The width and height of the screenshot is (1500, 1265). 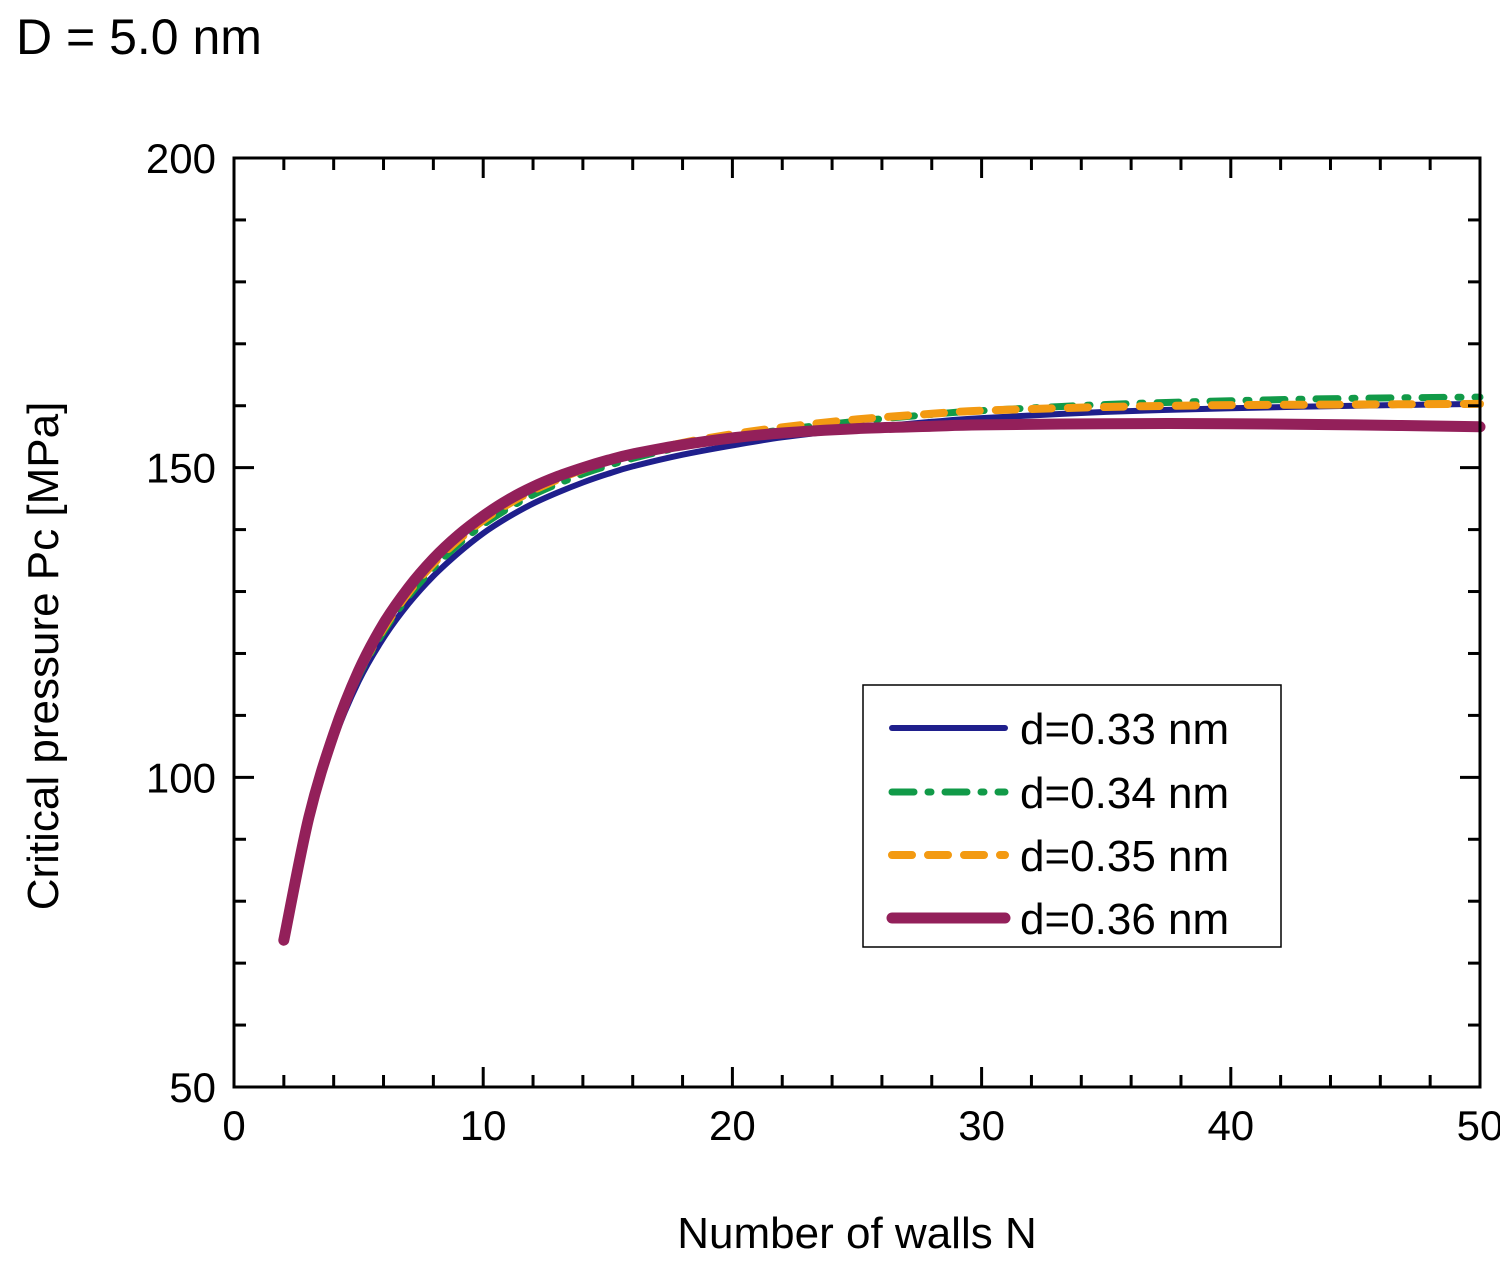 What do you see at coordinates (181, 777) in the screenshot?
I see `y-tick-label: 100` at bounding box center [181, 777].